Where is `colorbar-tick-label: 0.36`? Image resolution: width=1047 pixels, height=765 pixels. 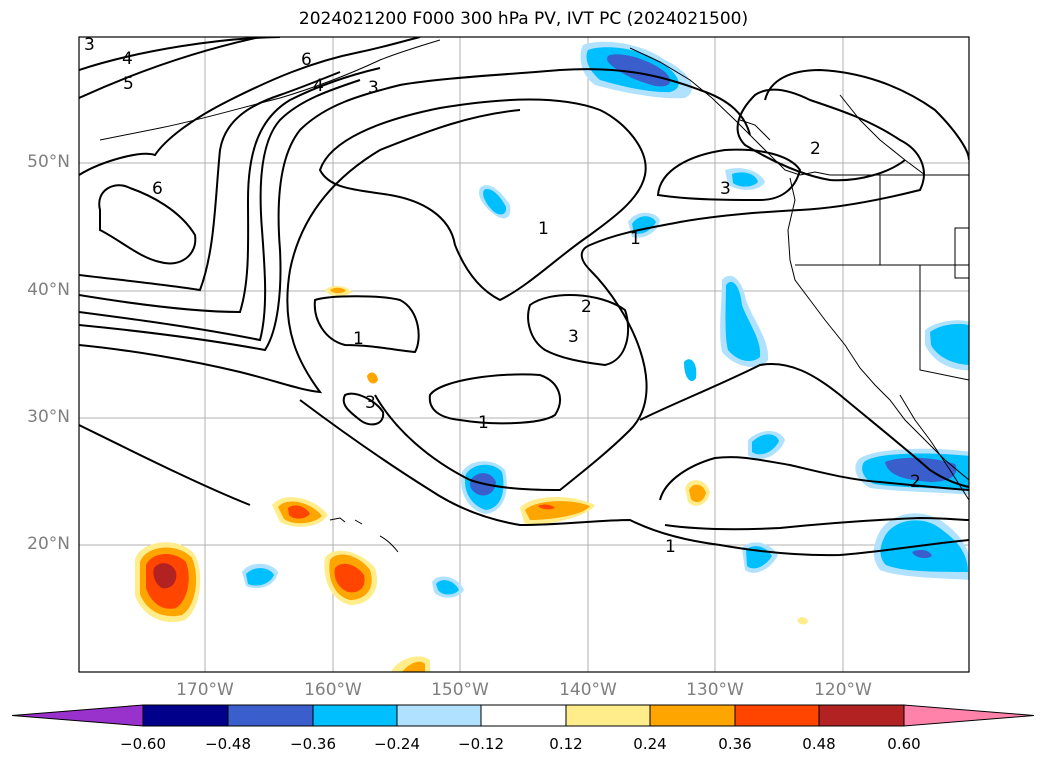
colorbar-tick-label: 0.36 is located at coordinates (735, 744).